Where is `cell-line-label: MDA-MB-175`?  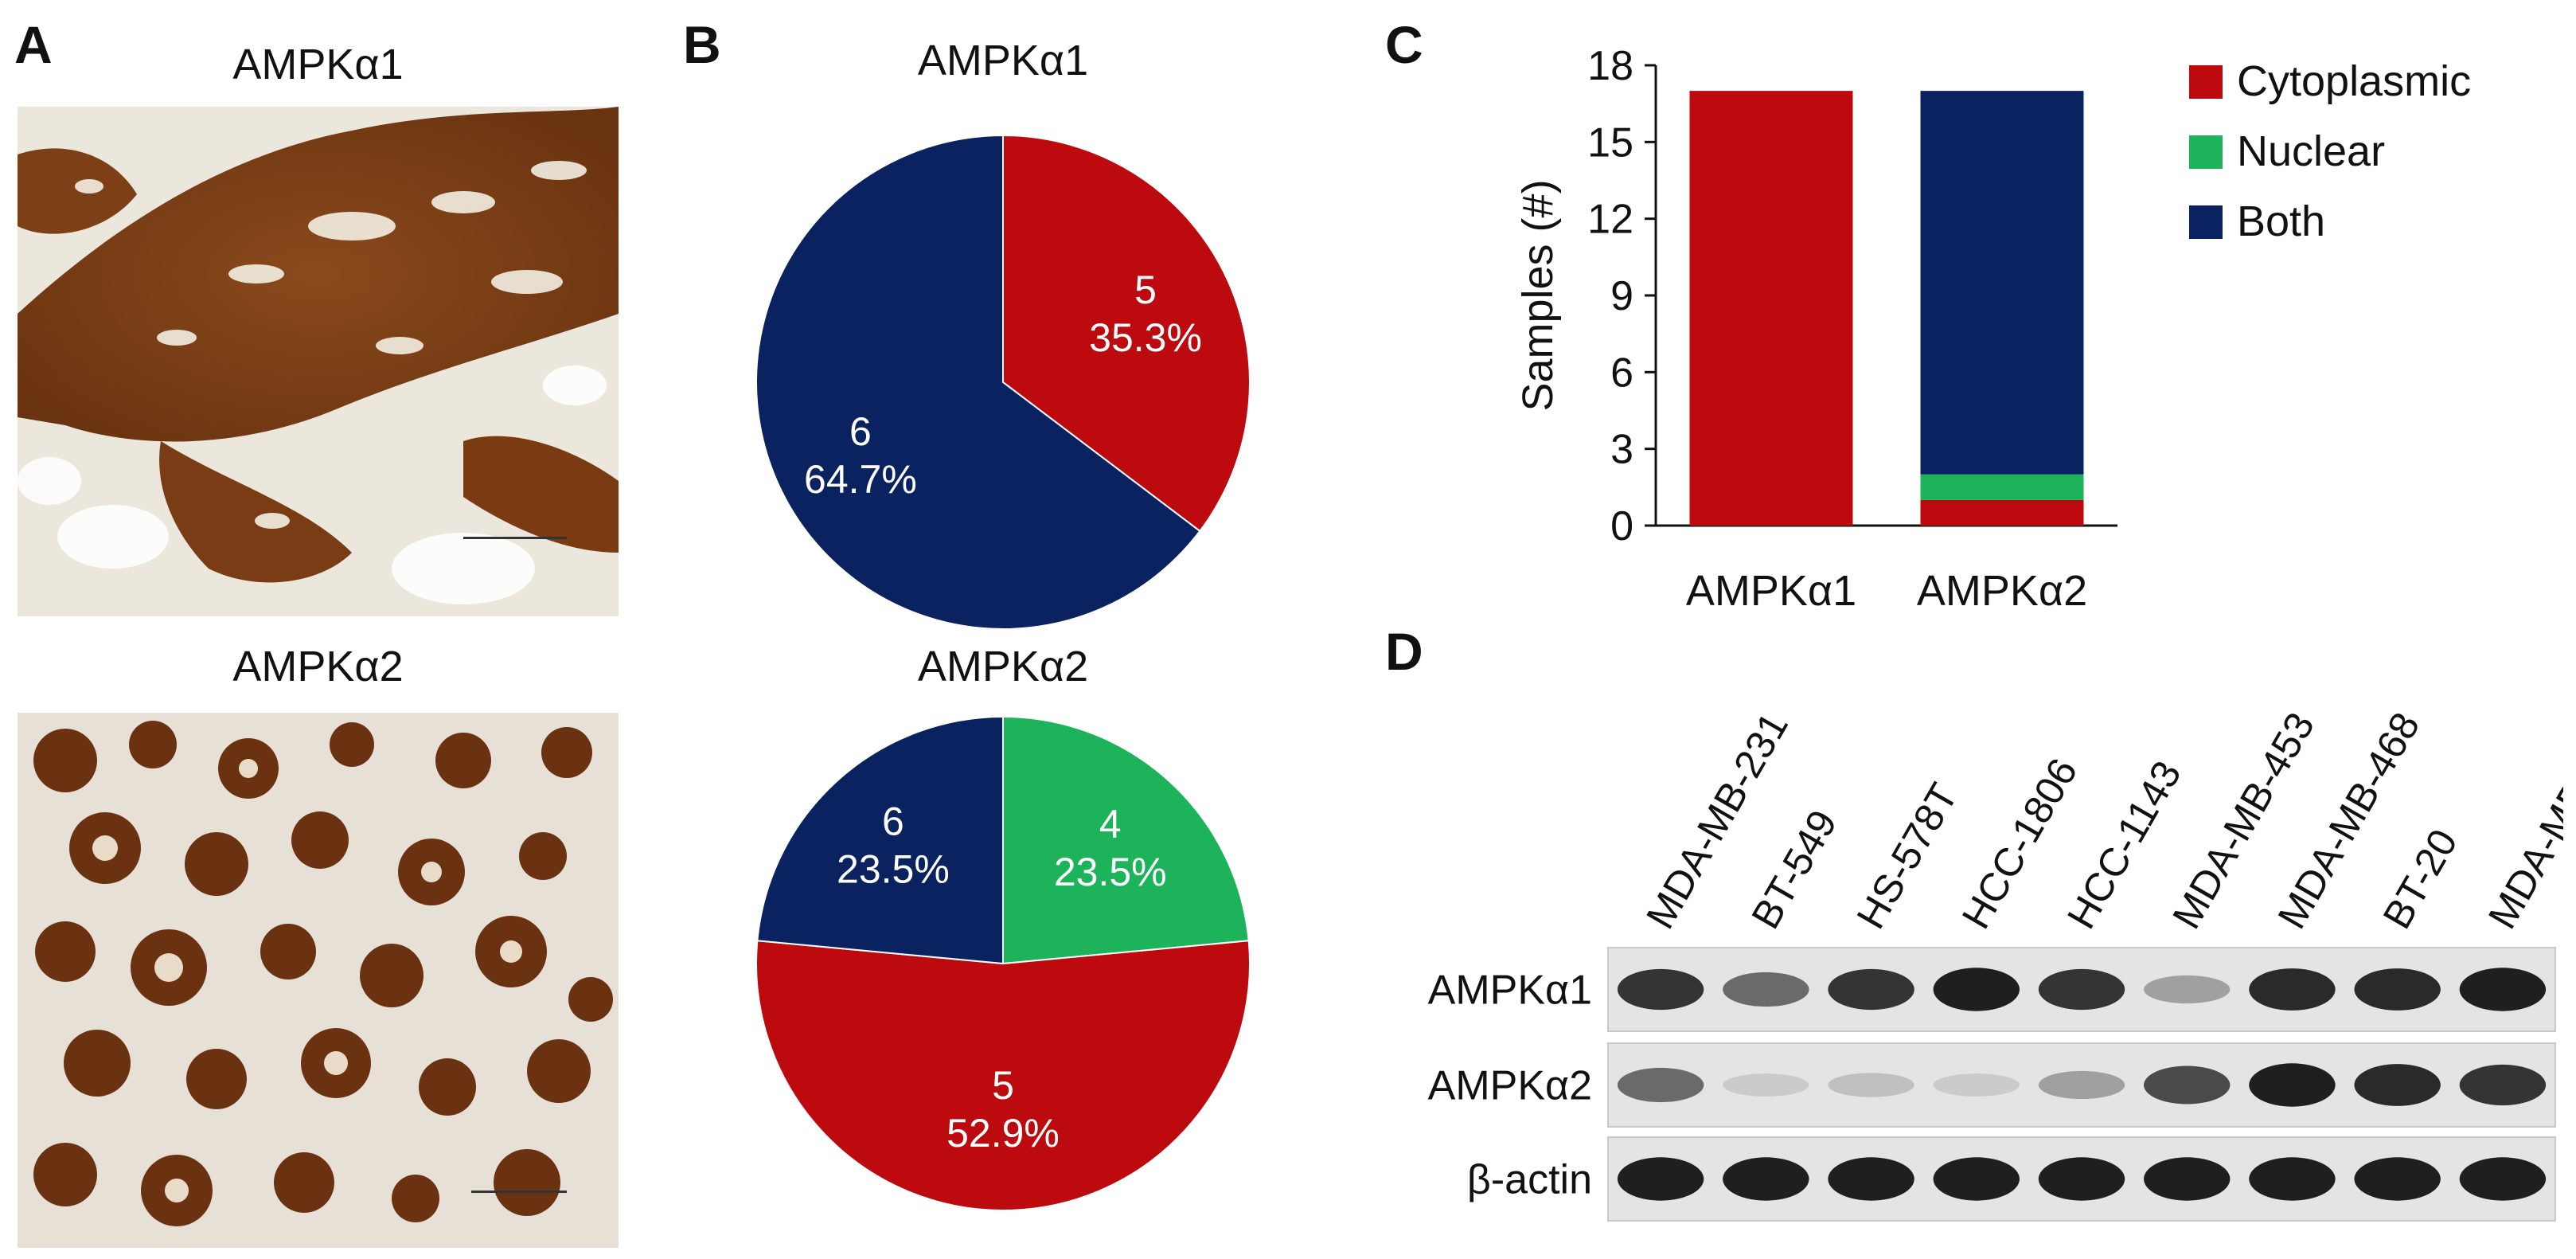 cell-line-label: MDA-MB-175 is located at coordinates (2521, 821).